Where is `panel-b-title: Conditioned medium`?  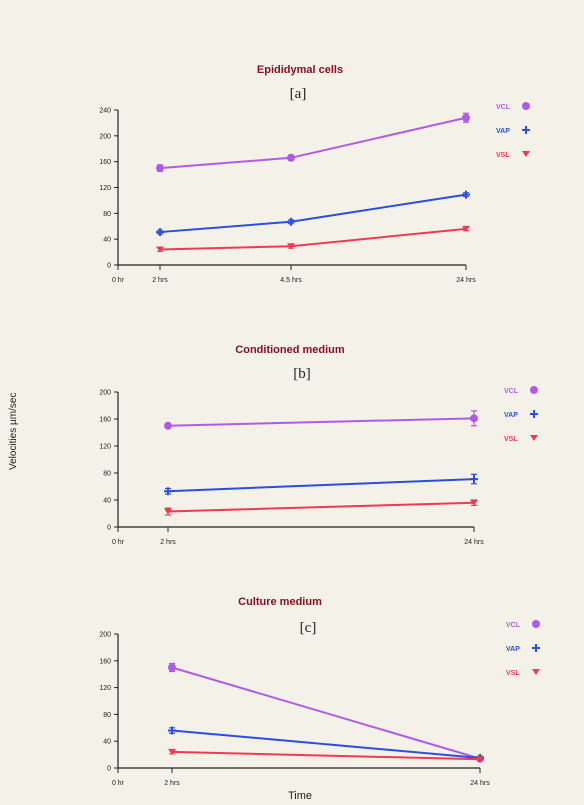
panel-b-title: Conditioned medium is located at coordinates (290, 350).